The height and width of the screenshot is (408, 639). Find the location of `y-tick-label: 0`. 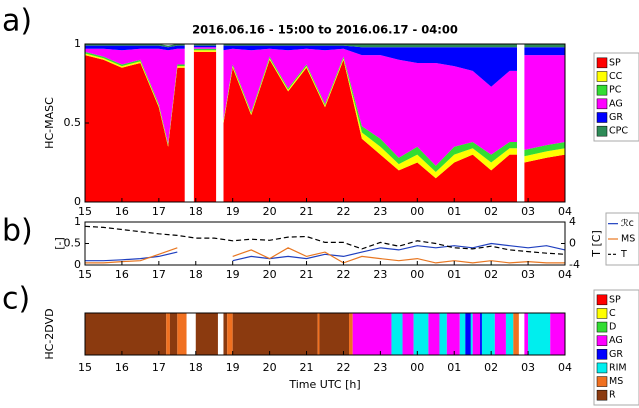

y-tick-label: 0 is located at coordinates (77, 264).